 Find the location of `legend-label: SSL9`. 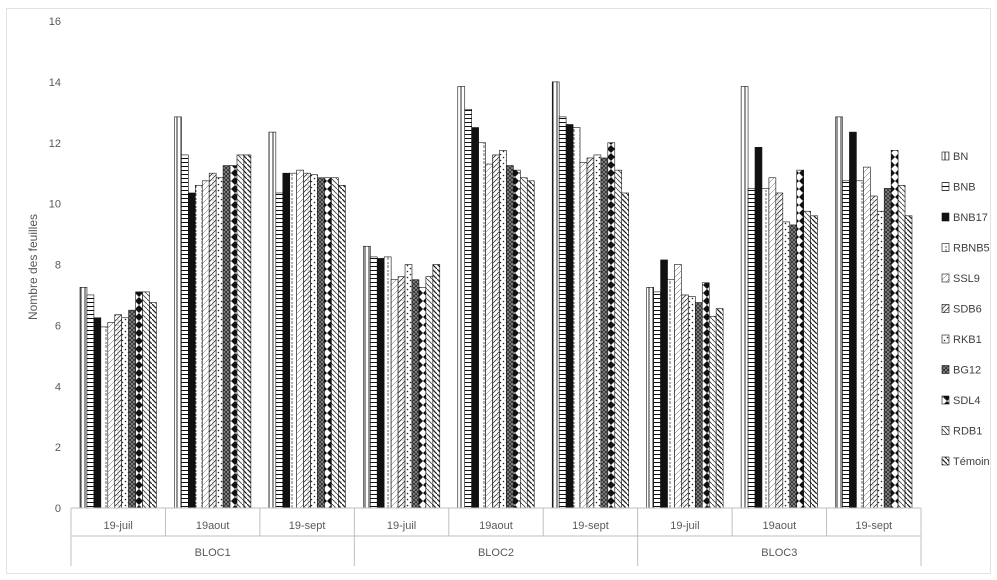

legend-label: SSL9 is located at coordinates (966, 279).